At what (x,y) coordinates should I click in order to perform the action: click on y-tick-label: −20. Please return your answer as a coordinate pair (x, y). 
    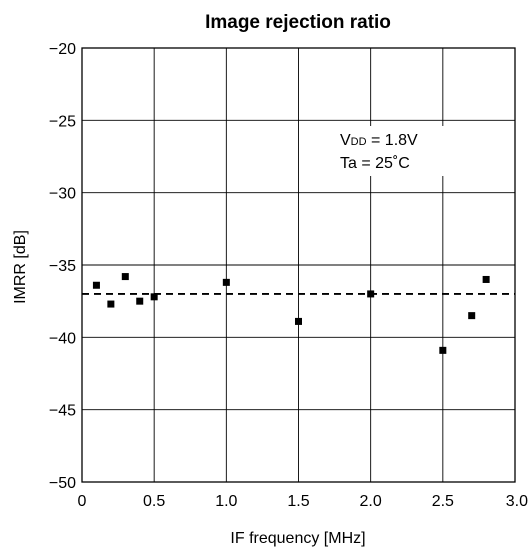
    Looking at the image, I should click on (62, 49).